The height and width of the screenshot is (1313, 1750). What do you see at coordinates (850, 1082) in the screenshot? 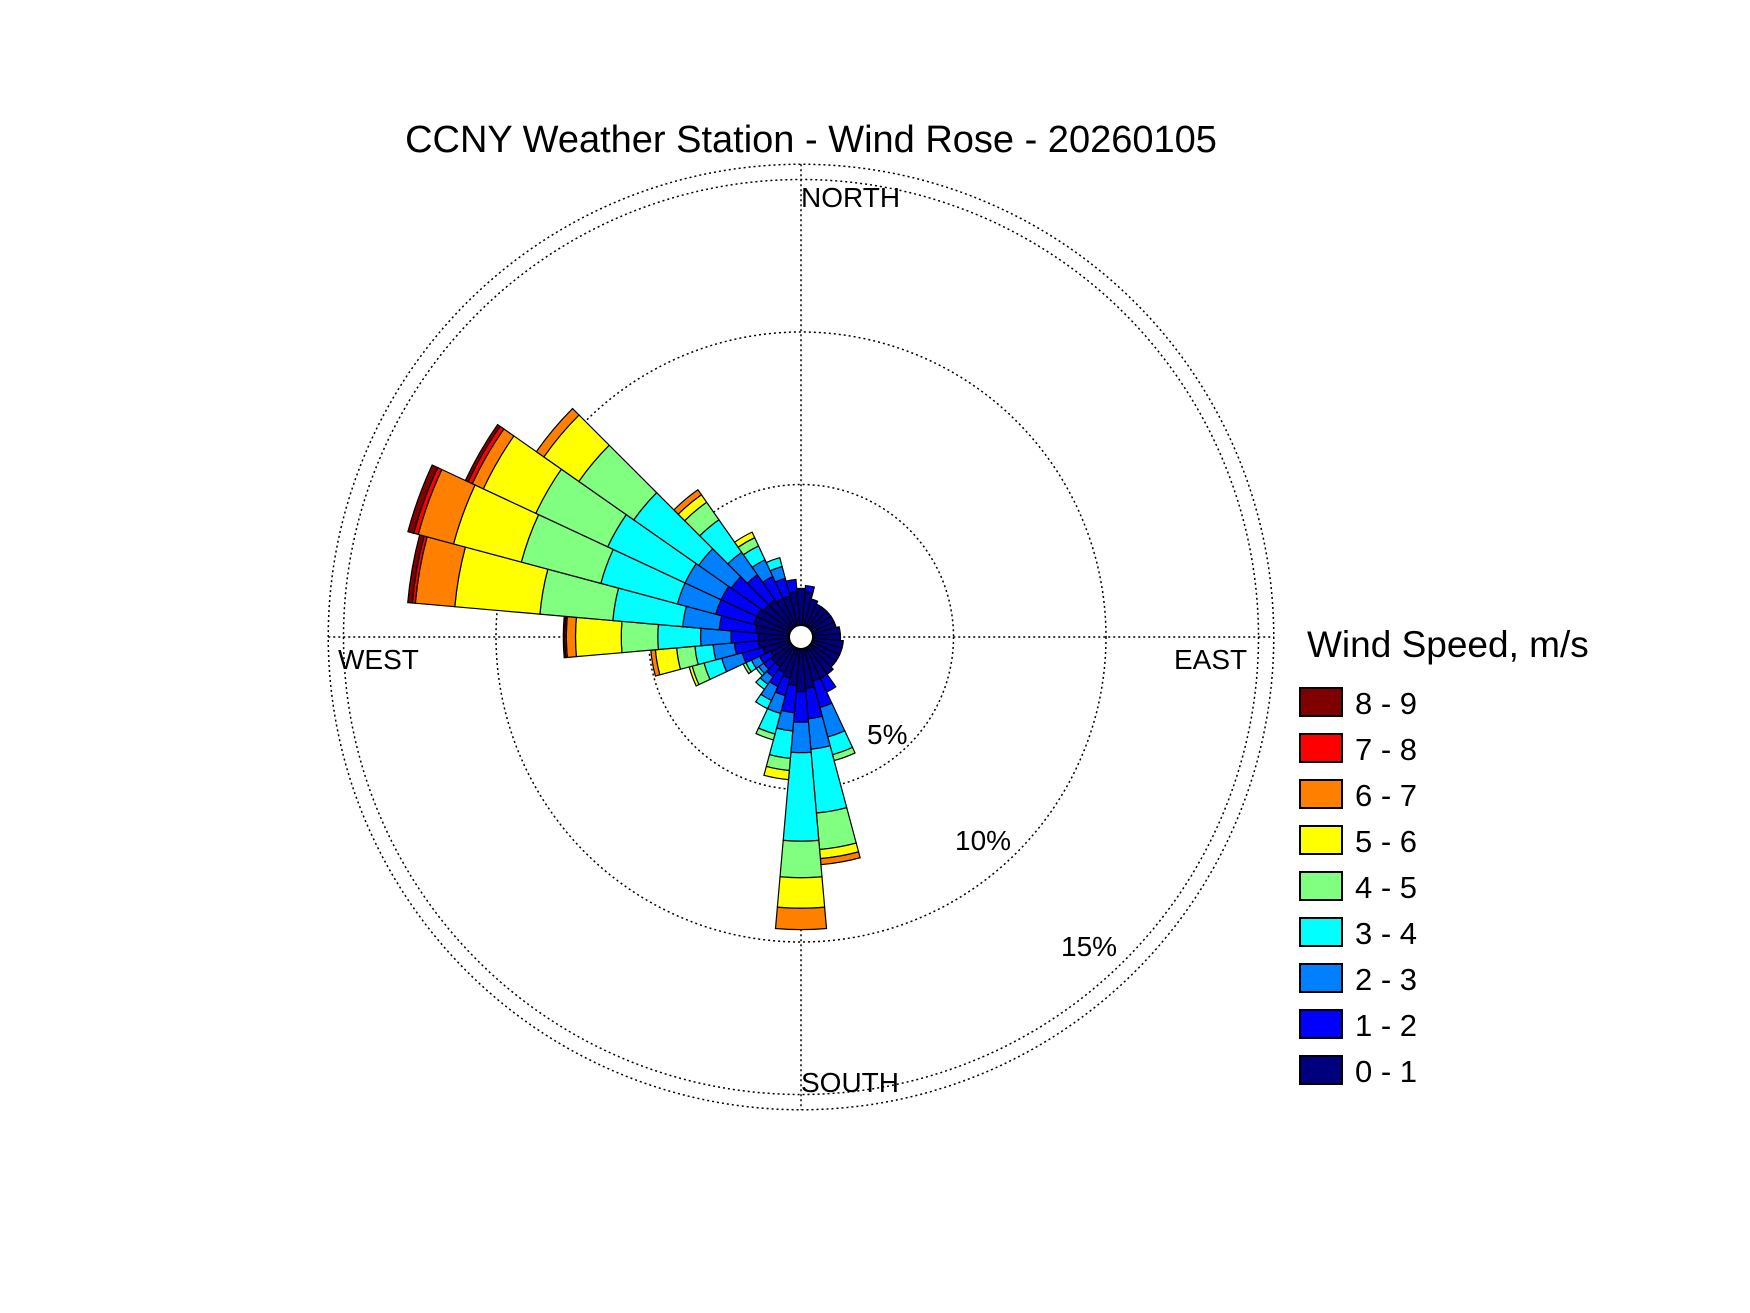
I see `direction-label-south: SOUTH` at bounding box center [850, 1082].